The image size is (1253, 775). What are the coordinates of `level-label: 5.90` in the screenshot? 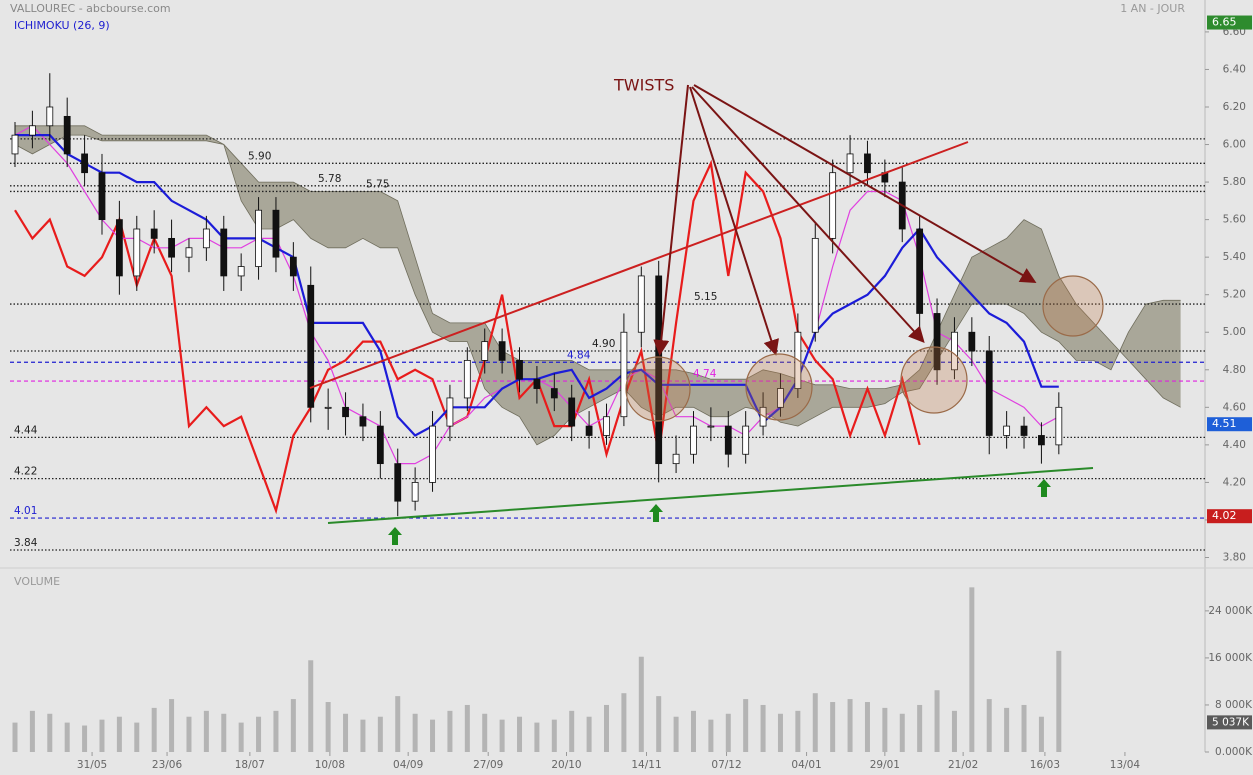 It's located at (259, 156).